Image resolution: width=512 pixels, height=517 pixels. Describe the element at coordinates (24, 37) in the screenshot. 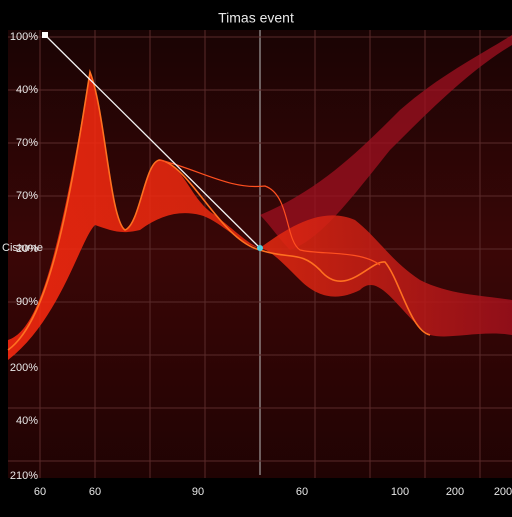

I see `y-tick-label: 100%` at that location.